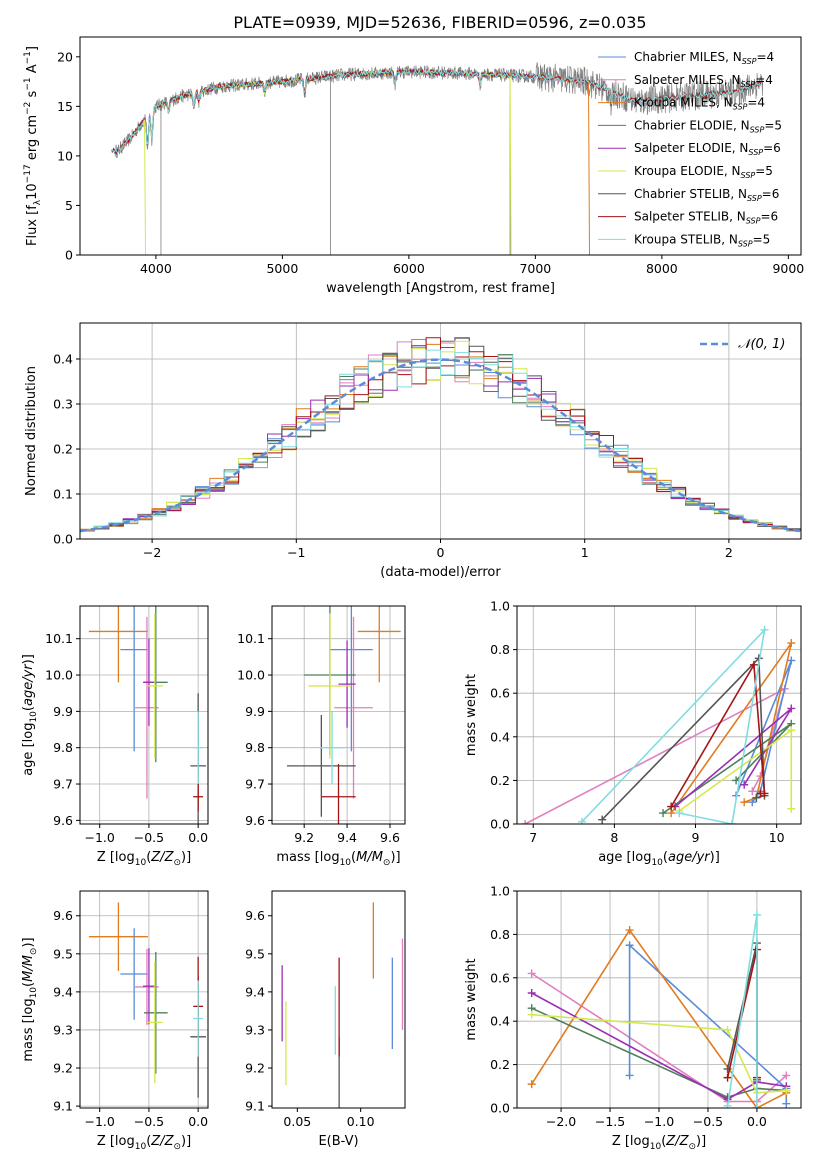 Image resolution: width=819 pixels, height=1170 pixels. What do you see at coordinates (561, 1121) in the screenshot?
I see `x-tick-label: −2.0` at bounding box center [561, 1121].